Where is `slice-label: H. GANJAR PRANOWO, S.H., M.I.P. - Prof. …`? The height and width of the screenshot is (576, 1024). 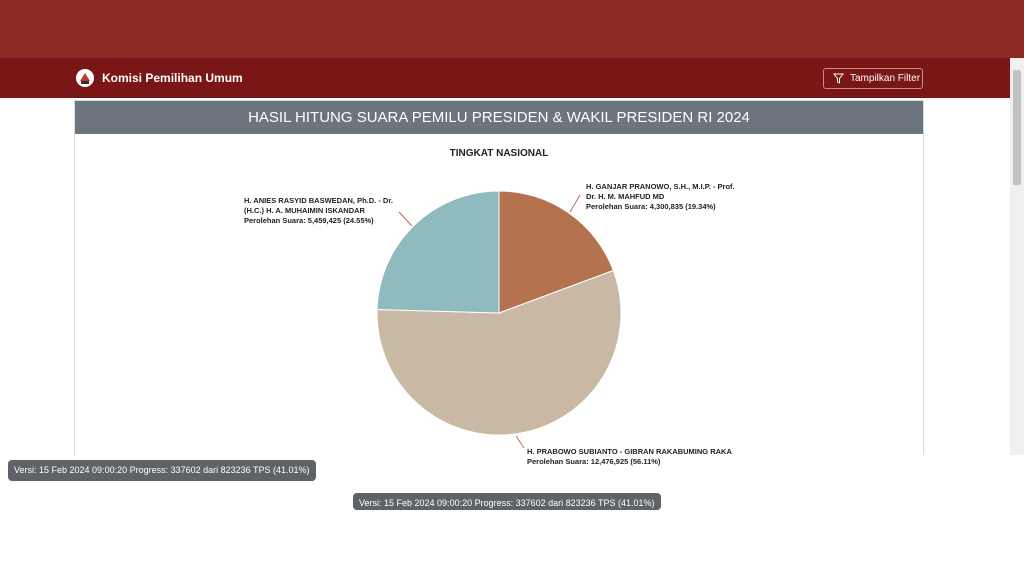
slice-label: H. GANJAR PRANOWO, S.H., M.I.P. - Prof. … is located at coordinates (666, 197).